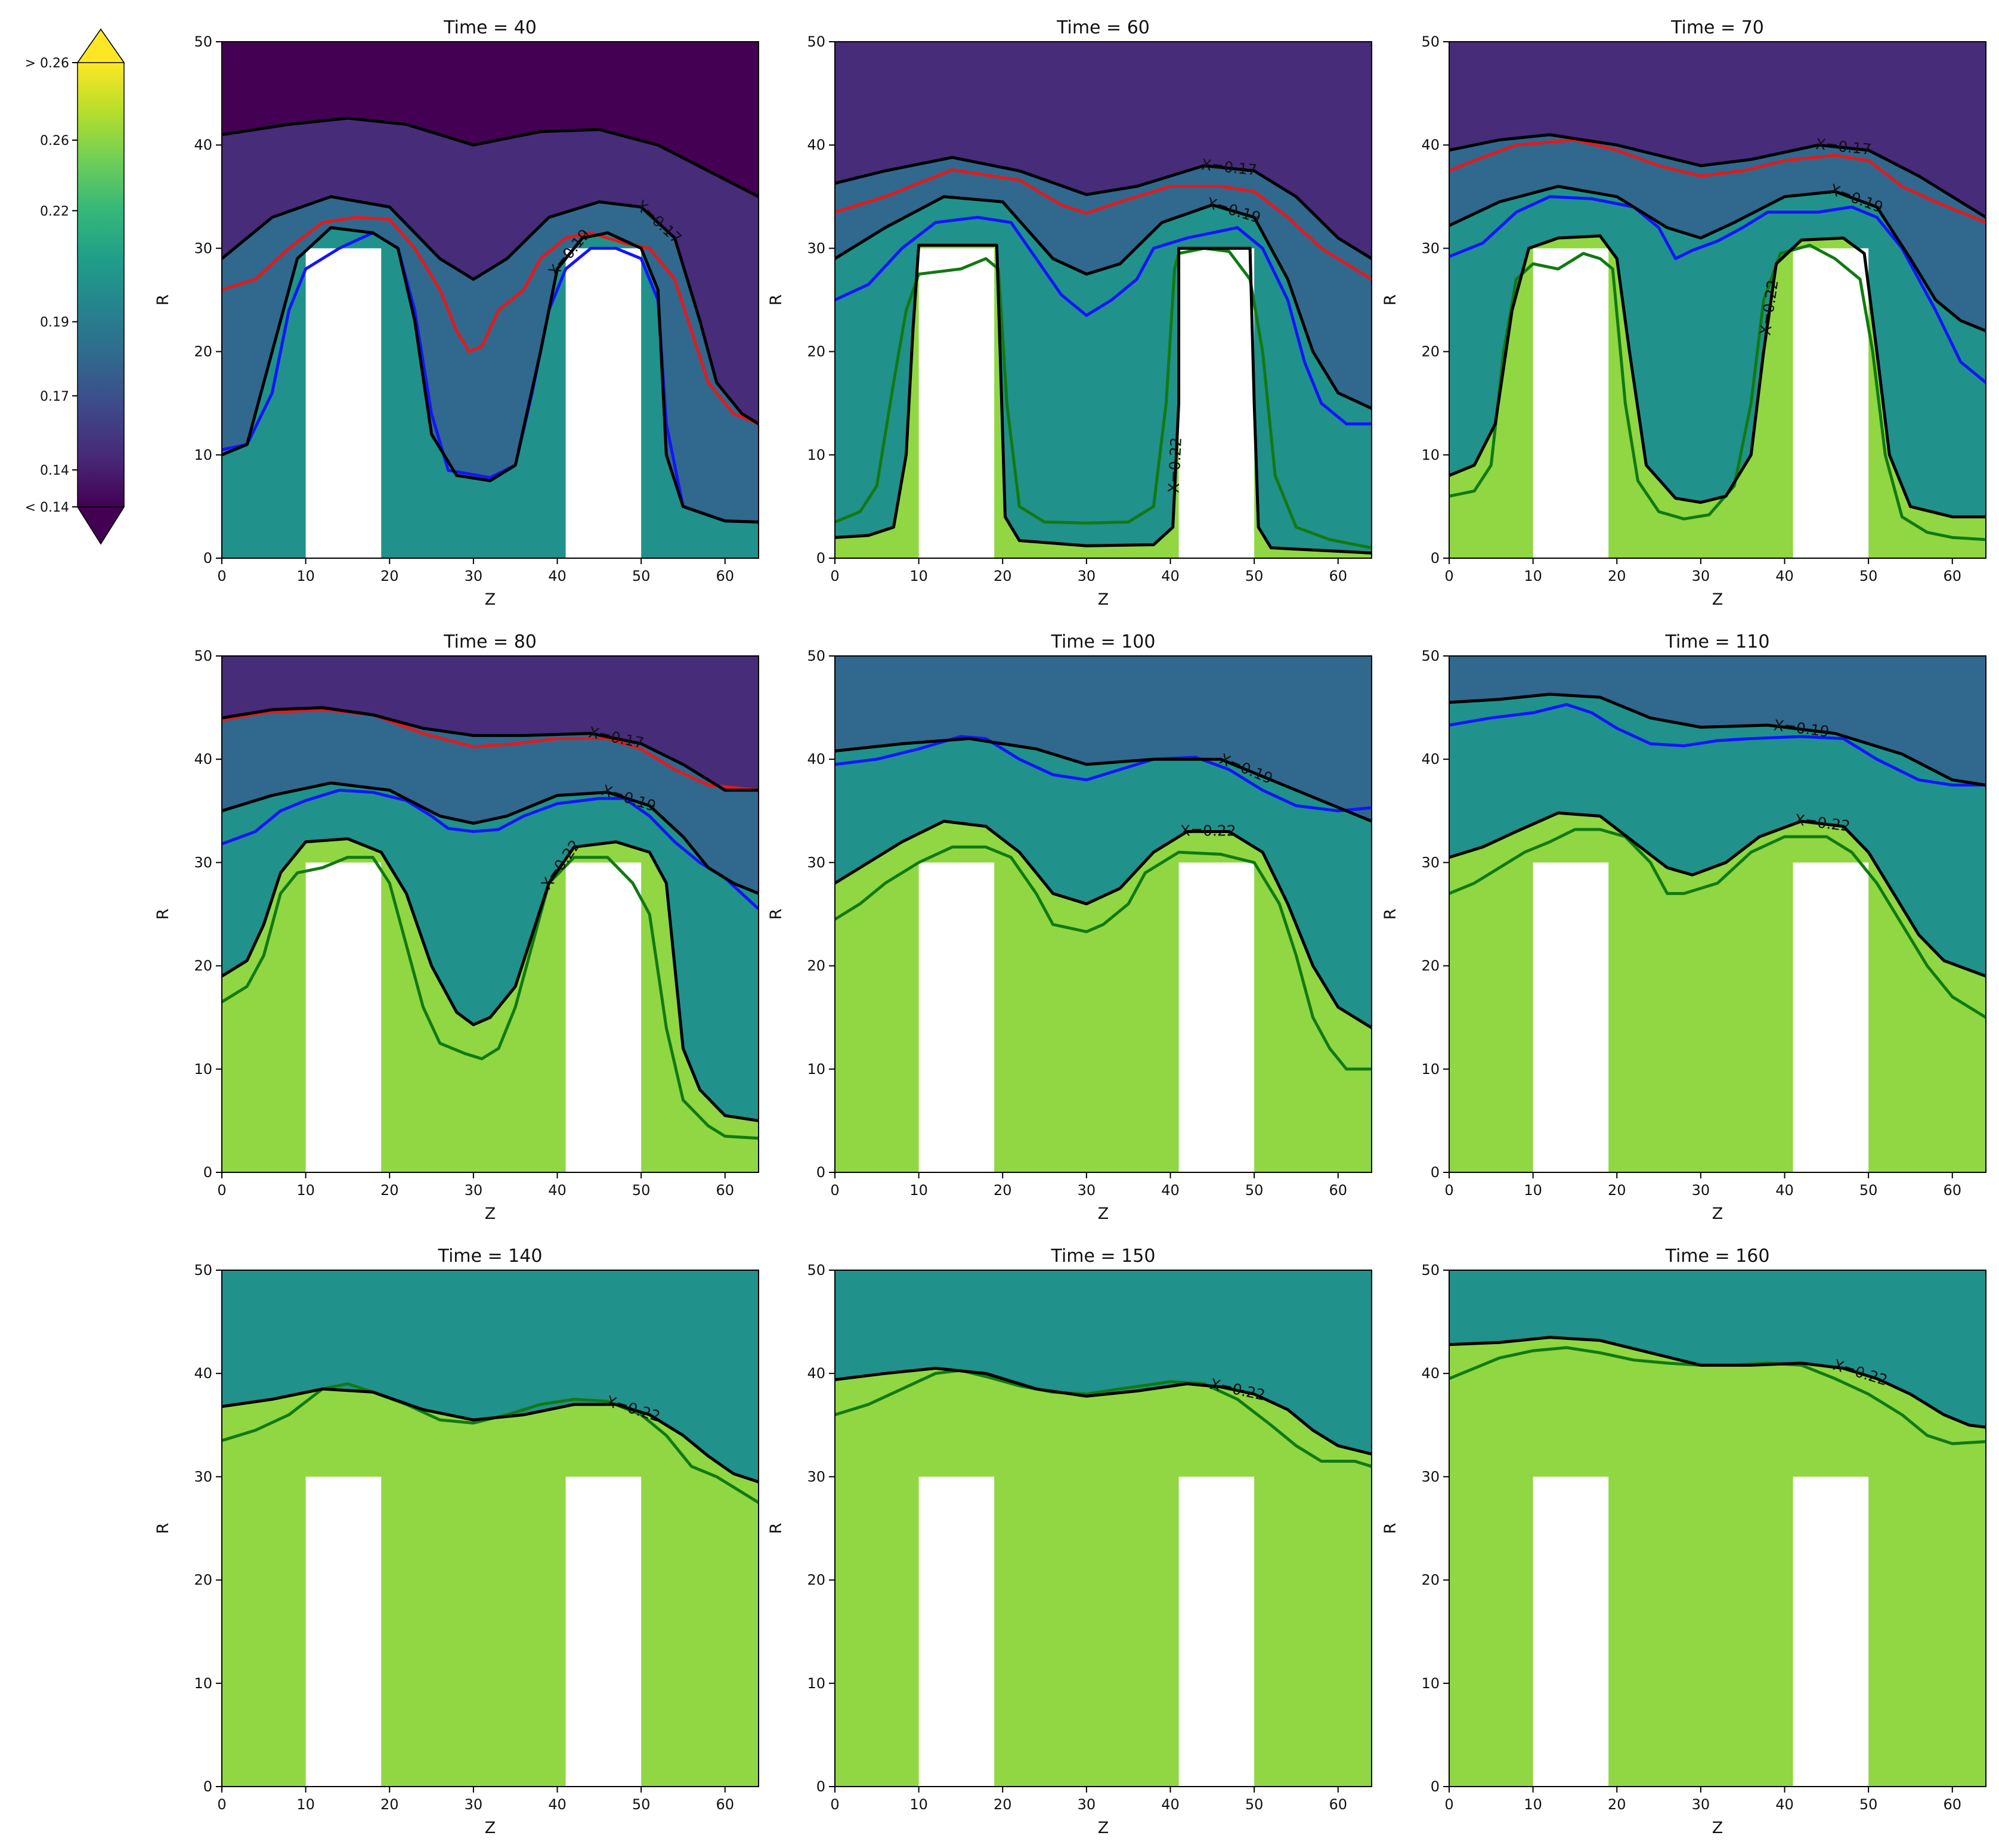  I want to click on colorbar-tick-label: 0.26, so click(54, 141).